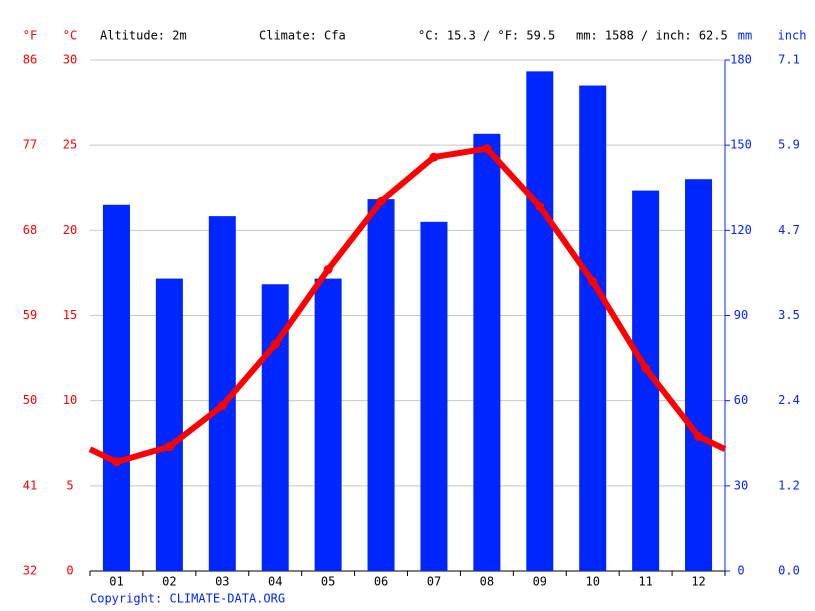 The image size is (815, 611). What do you see at coordinates (652, 36) in the screenshot?
I see `header-info: mm: 1588 / inch: 62.5` at bounding box center [652, 36].